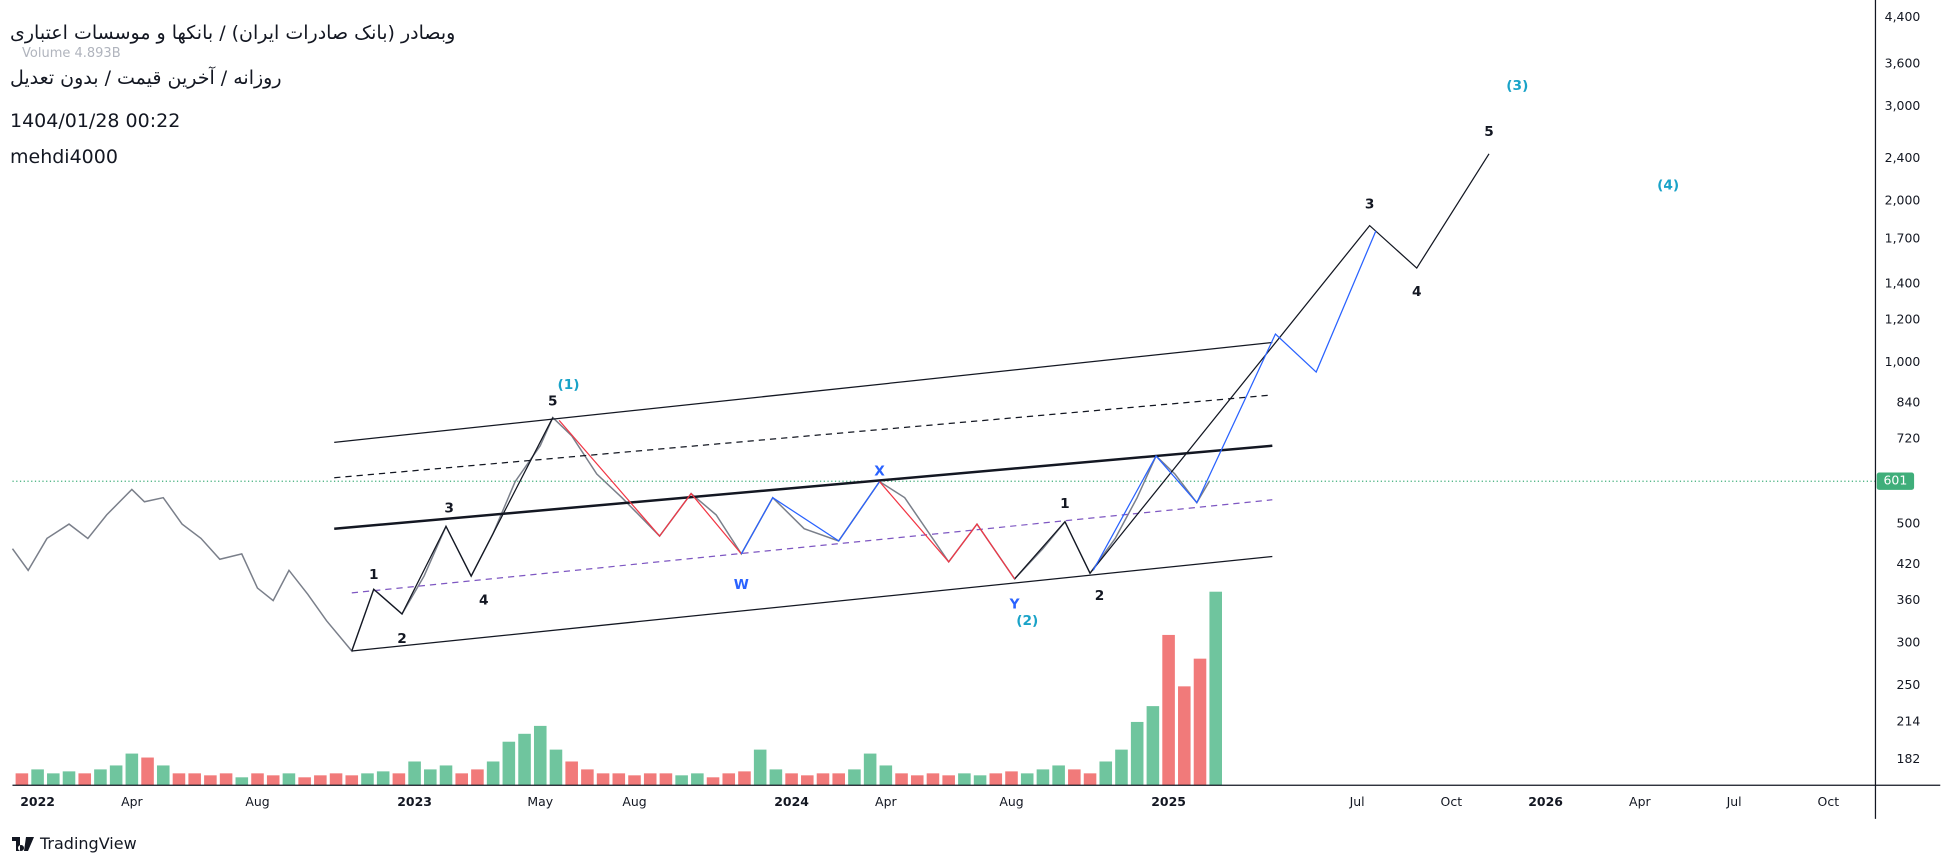 The width and height of the screenshot is (1944, 860). What do you see at coordinates (1909, 599) in the screenshot?
I see `y-tick-label: 360` at bounding box center [1909, 599].